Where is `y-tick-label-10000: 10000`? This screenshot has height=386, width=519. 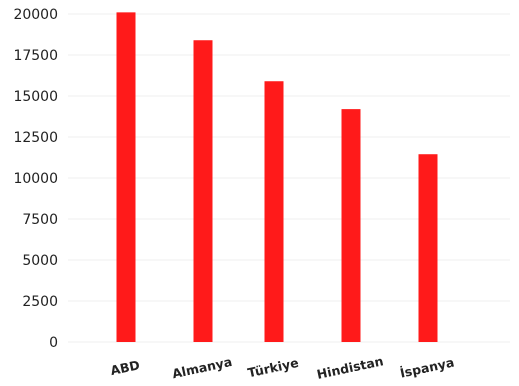
y-tick-label-10000: 10000 is located at coordinates (35, 179).